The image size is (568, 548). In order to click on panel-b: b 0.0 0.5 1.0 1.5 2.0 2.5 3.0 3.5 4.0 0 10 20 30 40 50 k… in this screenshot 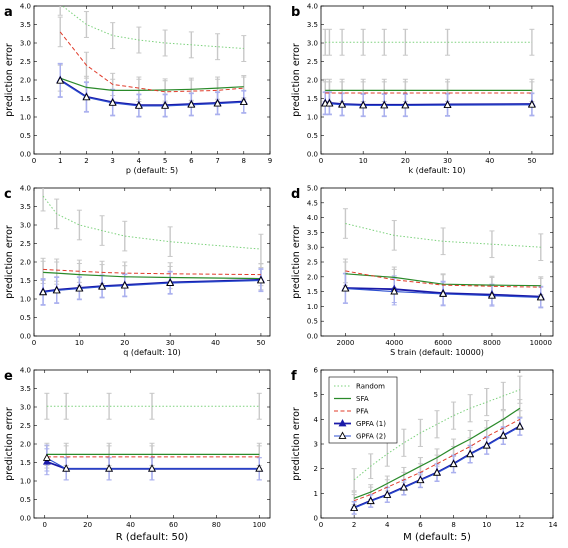, I will do `click(422, 89)`.